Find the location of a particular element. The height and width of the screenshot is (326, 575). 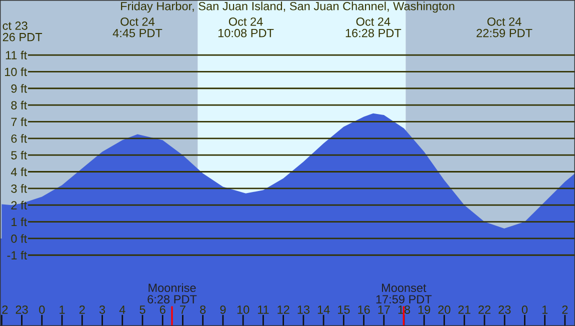

y-tick-label: 8 ft is located at coordinates (19, 105).